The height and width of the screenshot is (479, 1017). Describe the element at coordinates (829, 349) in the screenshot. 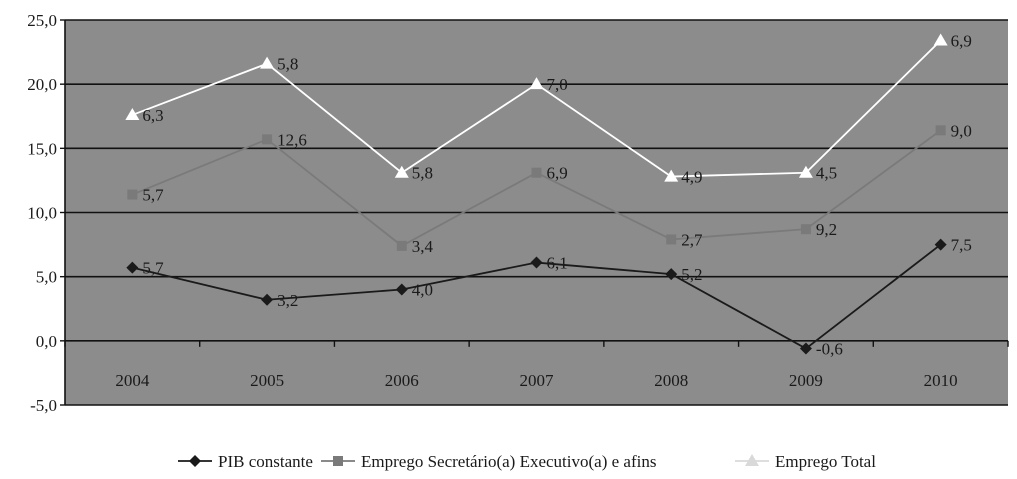

I see `data-label: -0,6` at that location.